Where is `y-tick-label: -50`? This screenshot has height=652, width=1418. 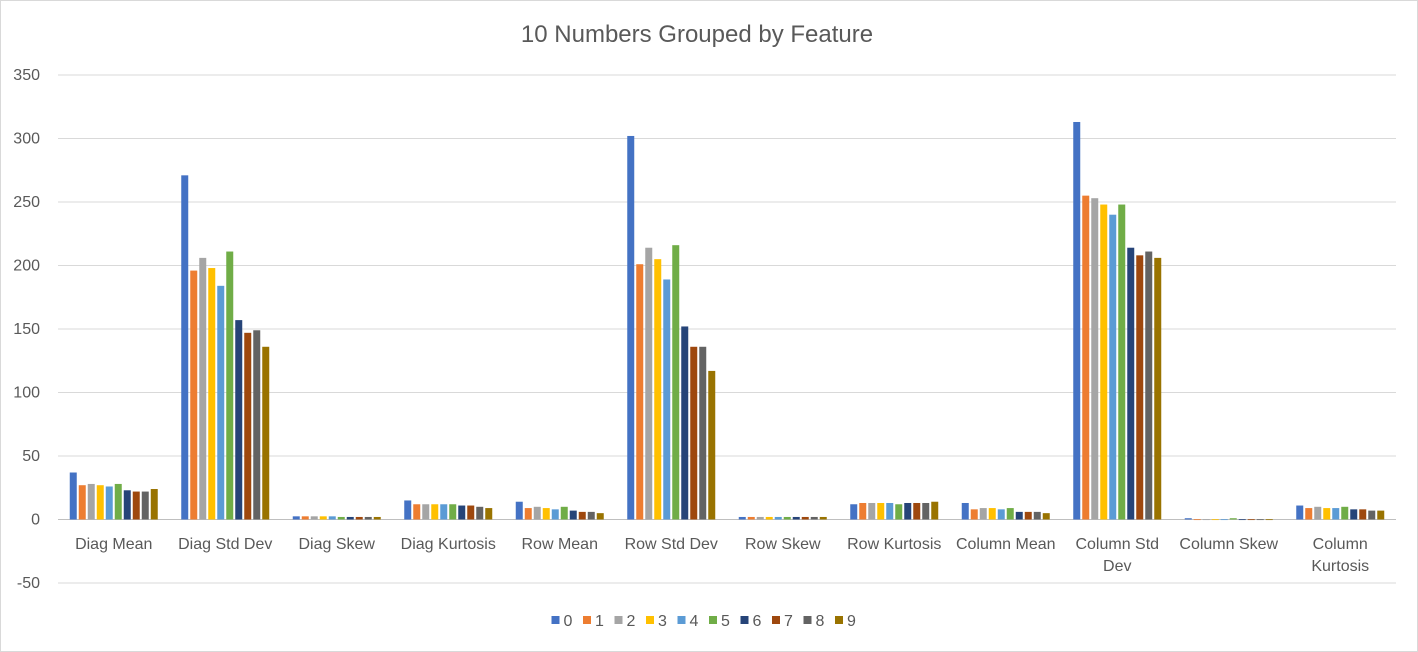
y-tick-label: -50 is located at coordinates (28, 583).